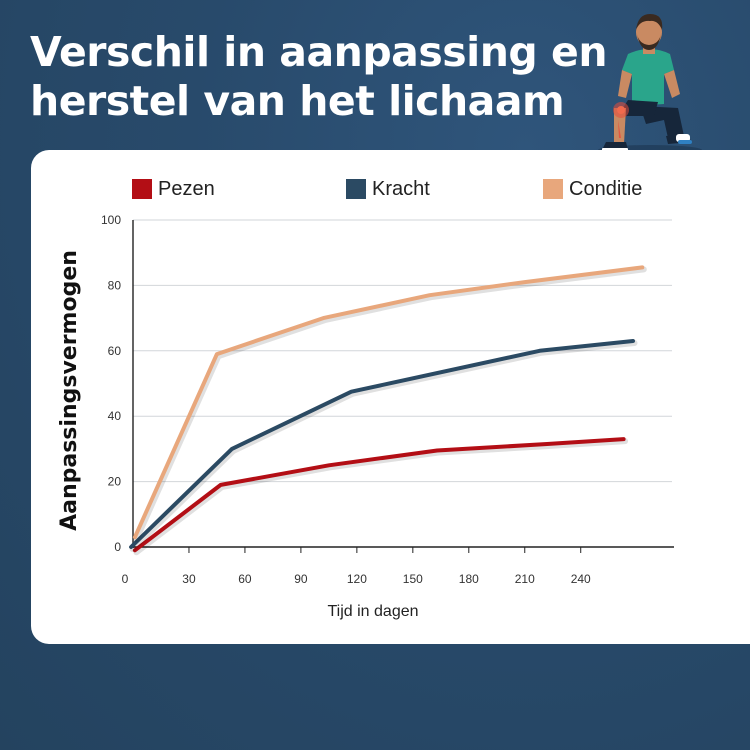 The height and width of the screenshot is (750, 750). What do you see at coordinates (186, 189) in the screenshot?
I see `legend-label-pezen: Pezen` at bounding box center [186, 189].